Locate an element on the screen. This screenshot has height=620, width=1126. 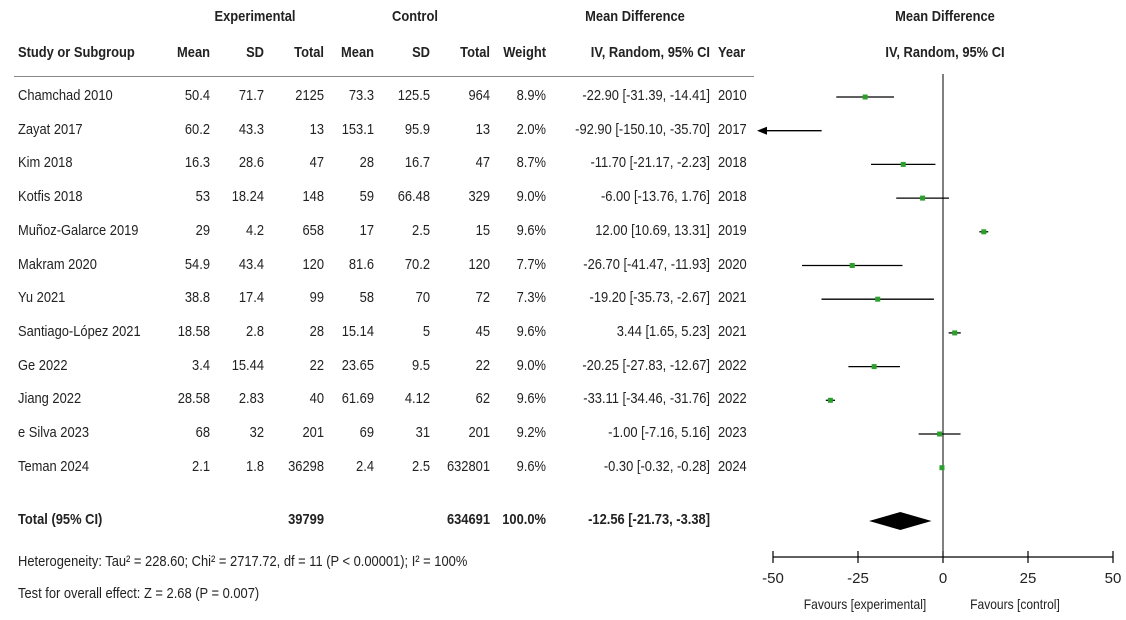
row-total-experimental: 120 is located at coordinates (313, 264).